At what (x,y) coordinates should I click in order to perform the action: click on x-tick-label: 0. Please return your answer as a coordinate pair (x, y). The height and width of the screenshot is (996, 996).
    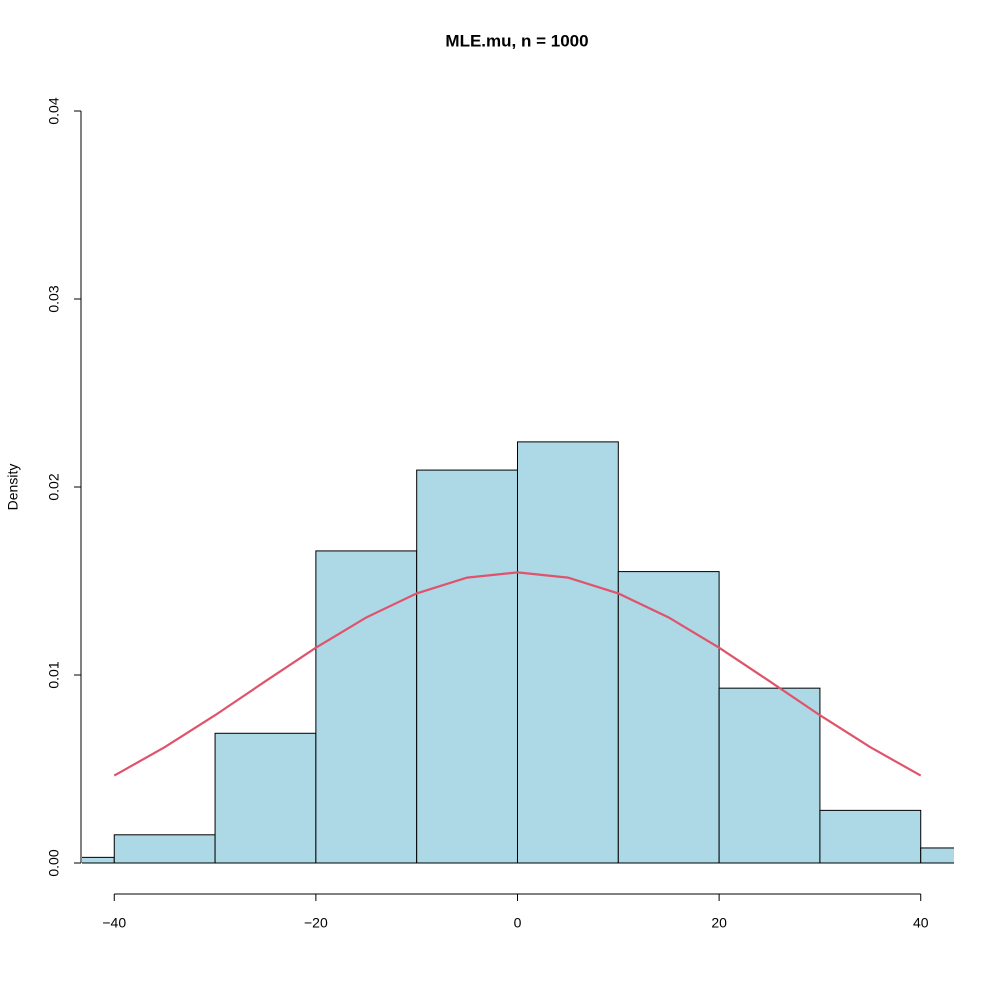
    Looking at the image, I should click on (518, 923).